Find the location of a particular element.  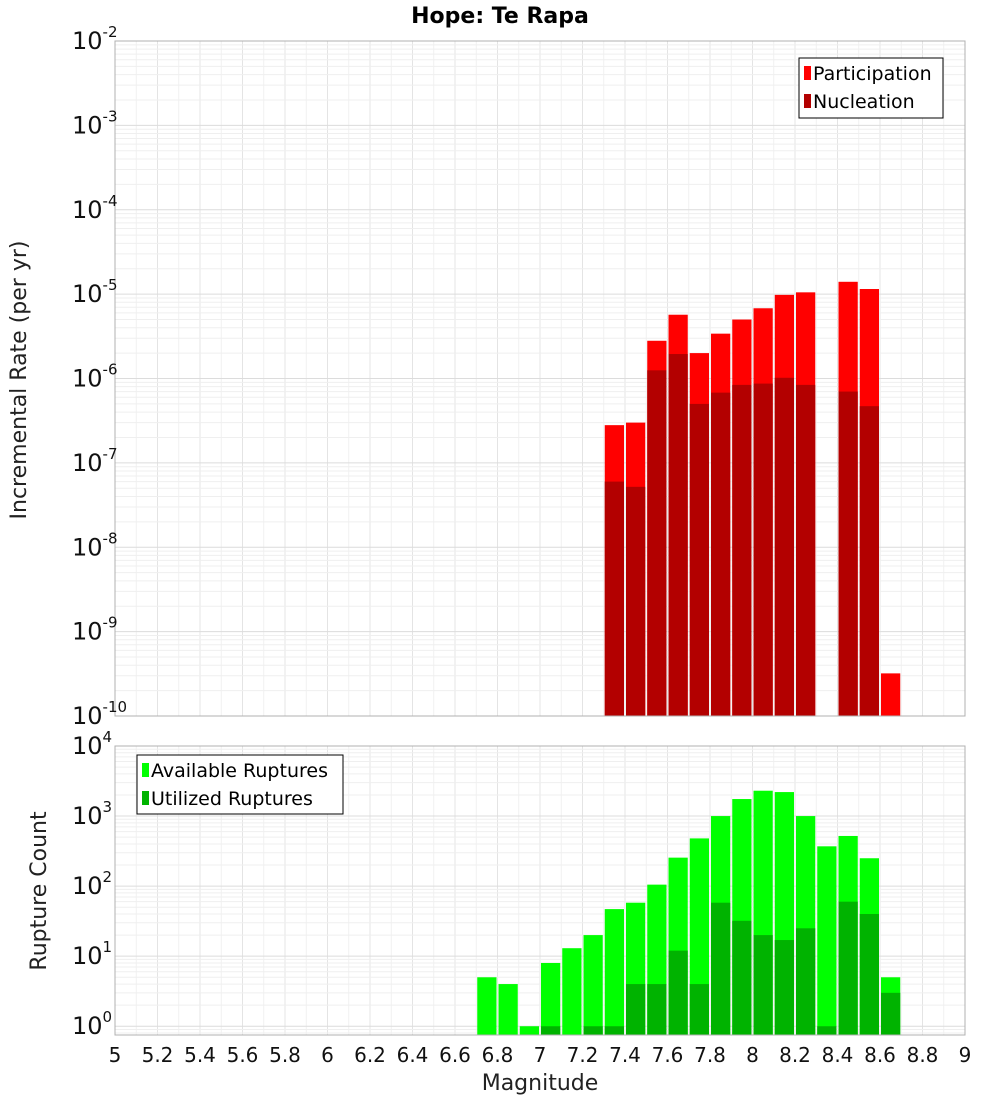

x-tick-label: 6.8 is located at coordinates (498, 1055).